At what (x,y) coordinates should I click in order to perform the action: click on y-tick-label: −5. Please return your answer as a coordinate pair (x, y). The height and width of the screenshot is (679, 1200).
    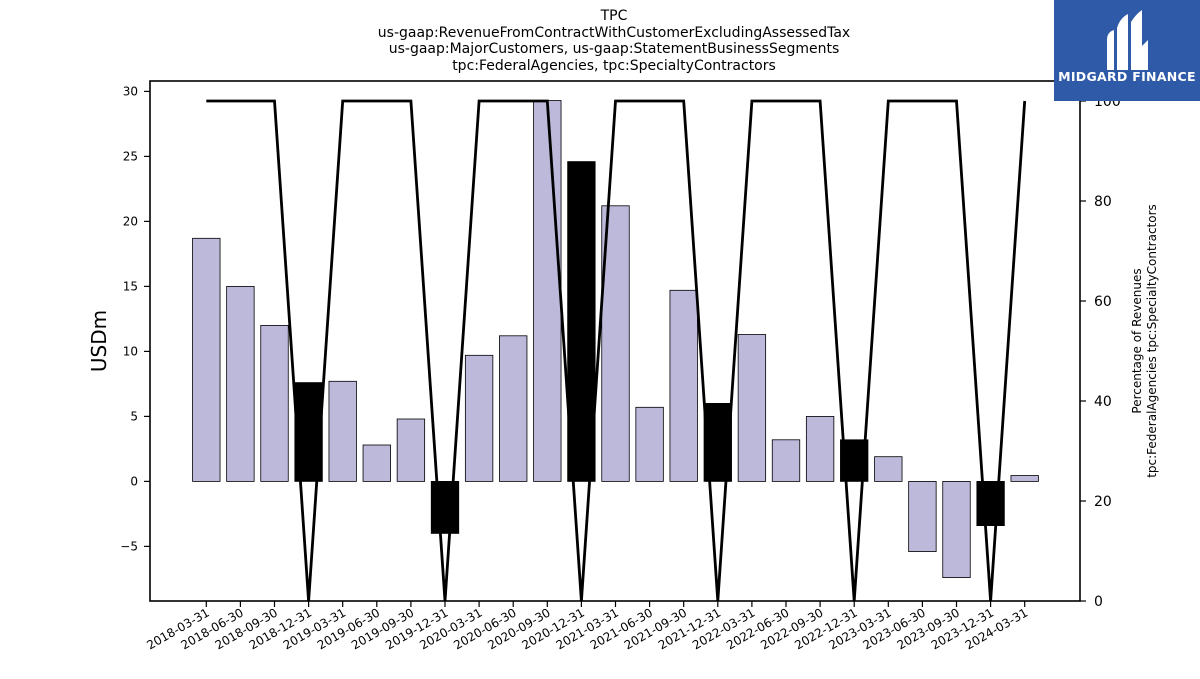
    Looking at the image, I should click on (129, 546).